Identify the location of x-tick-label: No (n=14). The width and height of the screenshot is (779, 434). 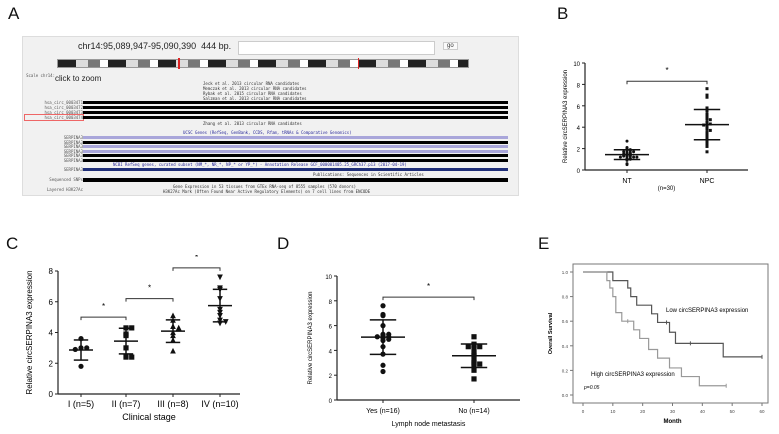
(473, 411).